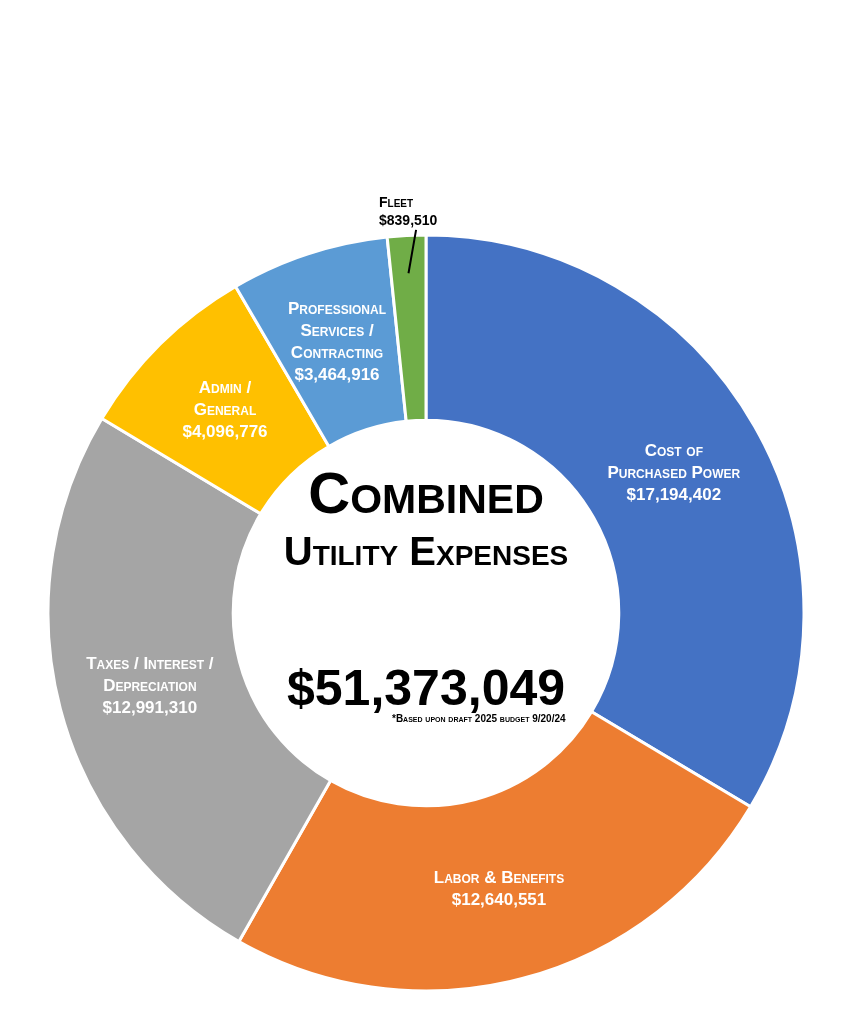 The height and width of the screenshot is (1024, 853). What do you see at coordinates (499, 877) in the screenshot?
I see `slice-label: Labor & Benefits` at bounding box center [499, 877].